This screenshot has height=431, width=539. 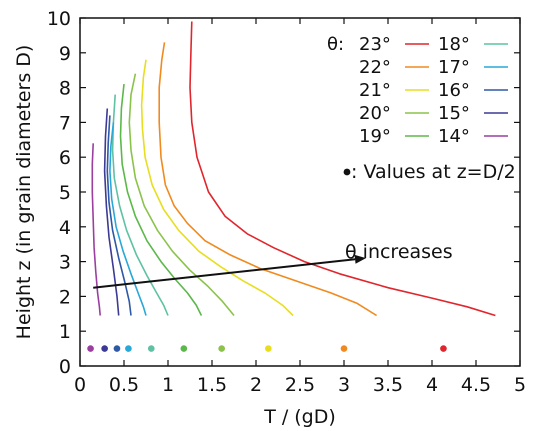 What do you see at coordinates (65, 228) in the screenshot?
I see `y-tick-label: 4` at bounding box center [65, 228].